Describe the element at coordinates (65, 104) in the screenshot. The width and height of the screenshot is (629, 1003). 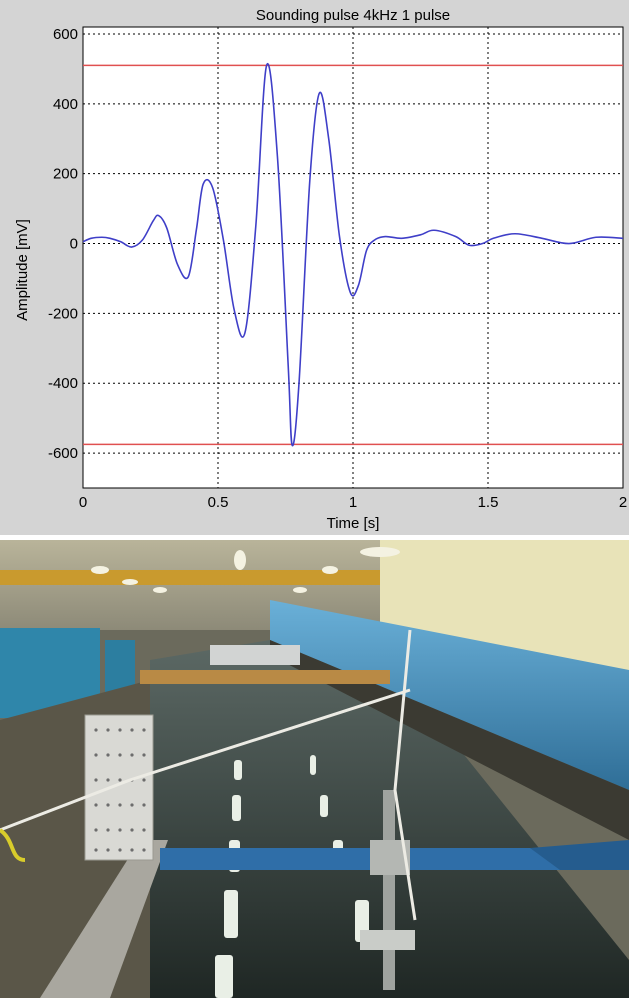
I see `y-tick-label: 400` at that location.